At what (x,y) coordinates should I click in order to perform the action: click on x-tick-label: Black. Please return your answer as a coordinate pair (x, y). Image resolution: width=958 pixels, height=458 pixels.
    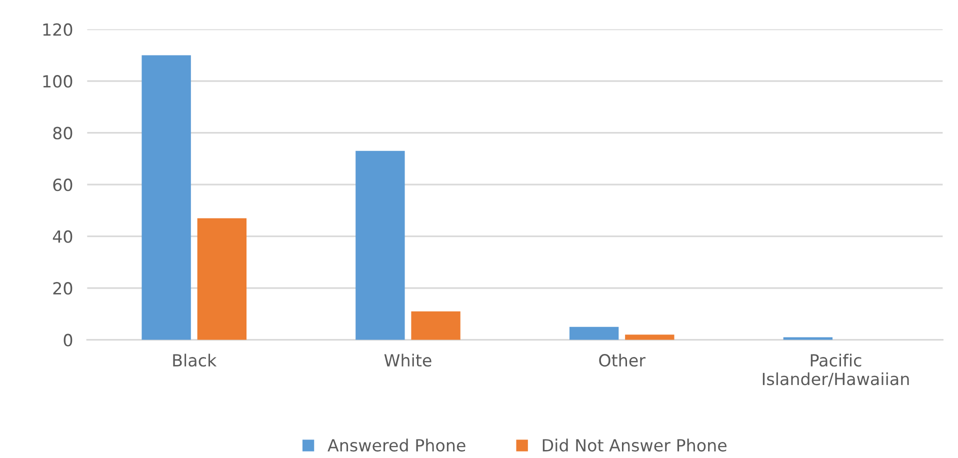
    Looking at the image, I should click on (195, 360).